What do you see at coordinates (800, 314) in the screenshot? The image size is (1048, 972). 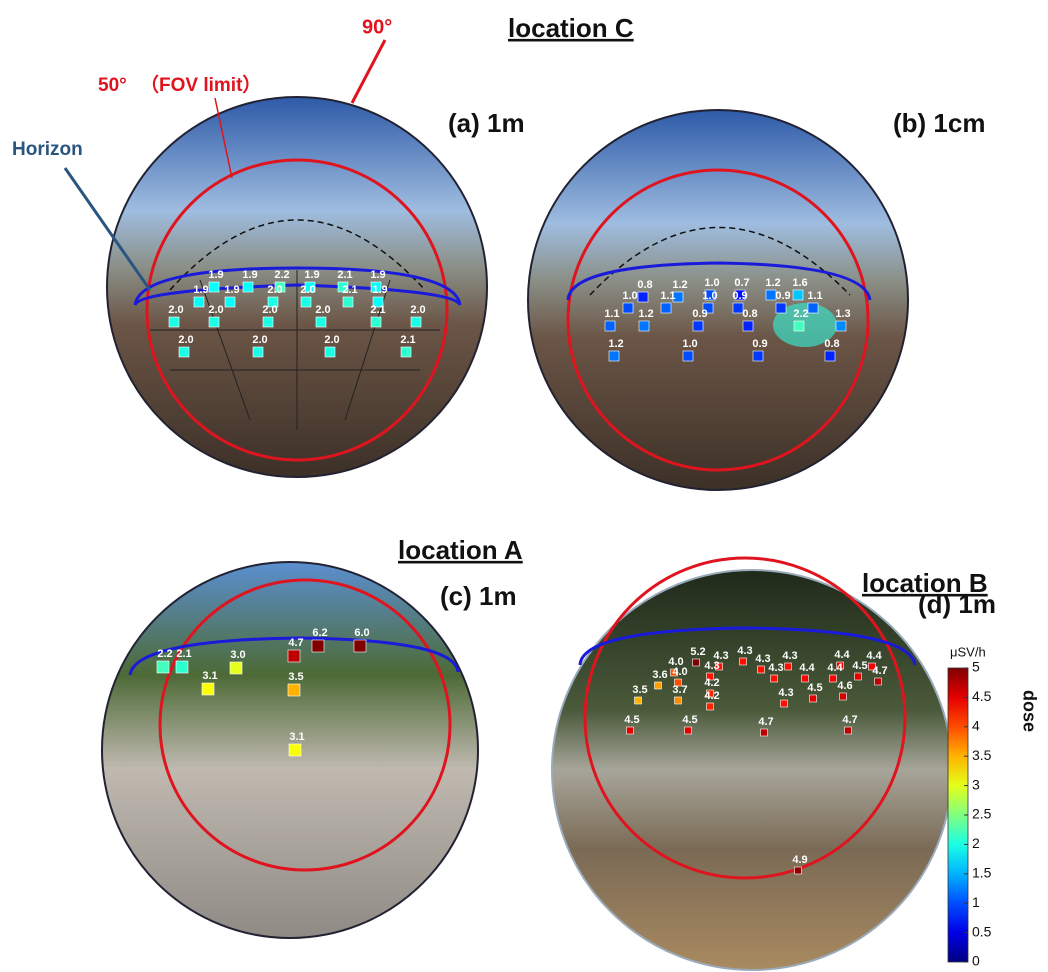 I see `dose-label: 2.2` at bounding box center [800, 314].